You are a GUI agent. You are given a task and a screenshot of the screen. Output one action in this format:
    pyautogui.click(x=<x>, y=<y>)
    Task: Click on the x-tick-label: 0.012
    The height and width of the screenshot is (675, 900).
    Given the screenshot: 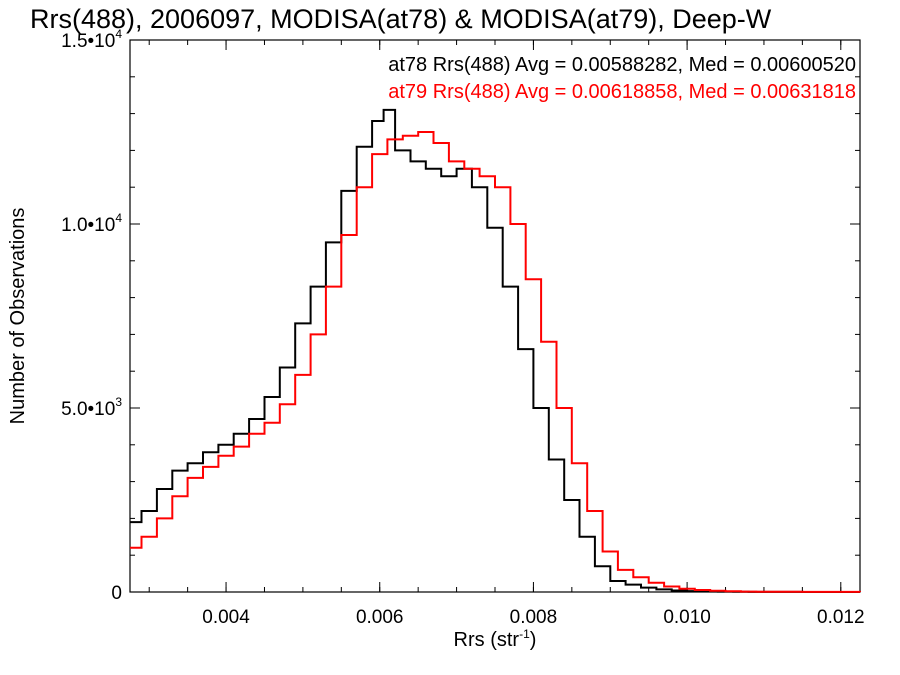 What is the action you would take?
    pyautogui.click(x=841, y=617)
    